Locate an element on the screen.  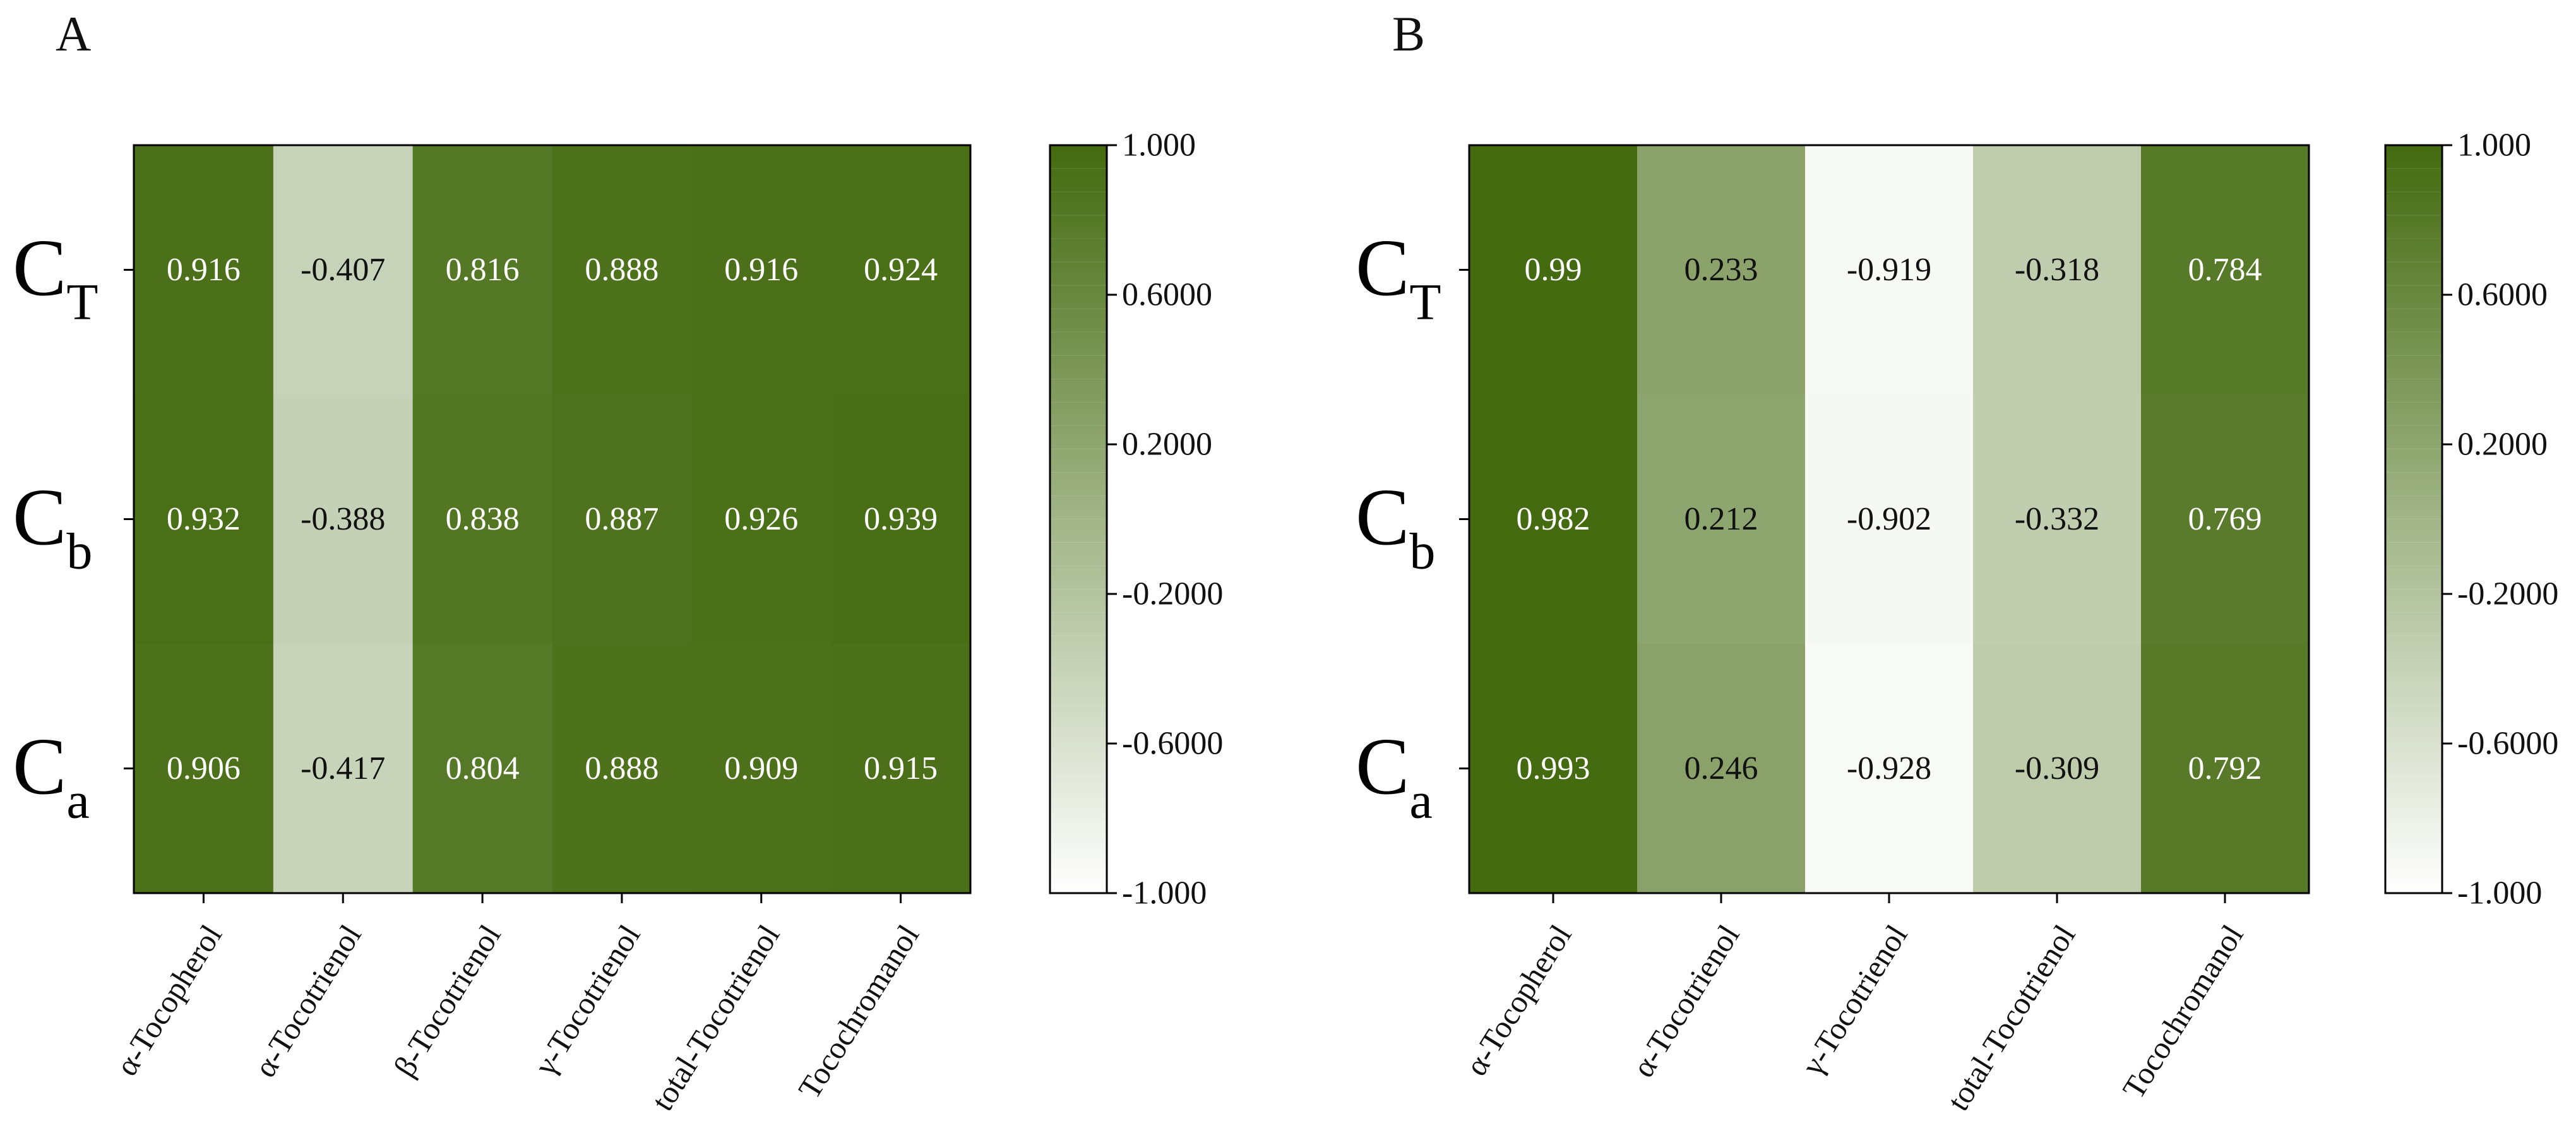
cell-value-label: -0.318 is located at coordinates (2057, 270).